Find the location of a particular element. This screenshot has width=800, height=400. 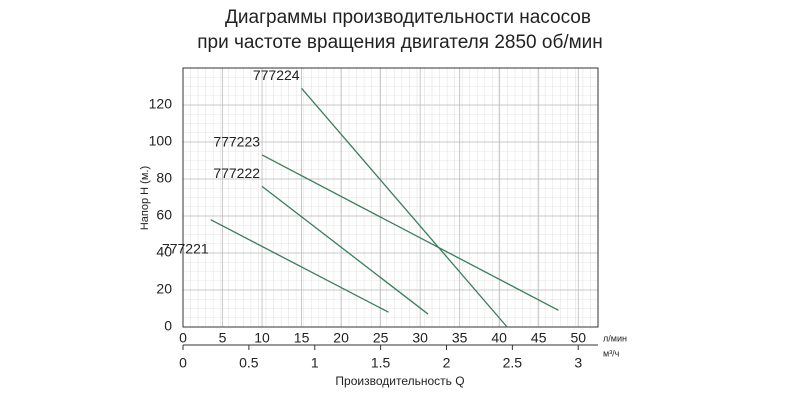

series-label: 777223 is located at coordinates (236, 142).